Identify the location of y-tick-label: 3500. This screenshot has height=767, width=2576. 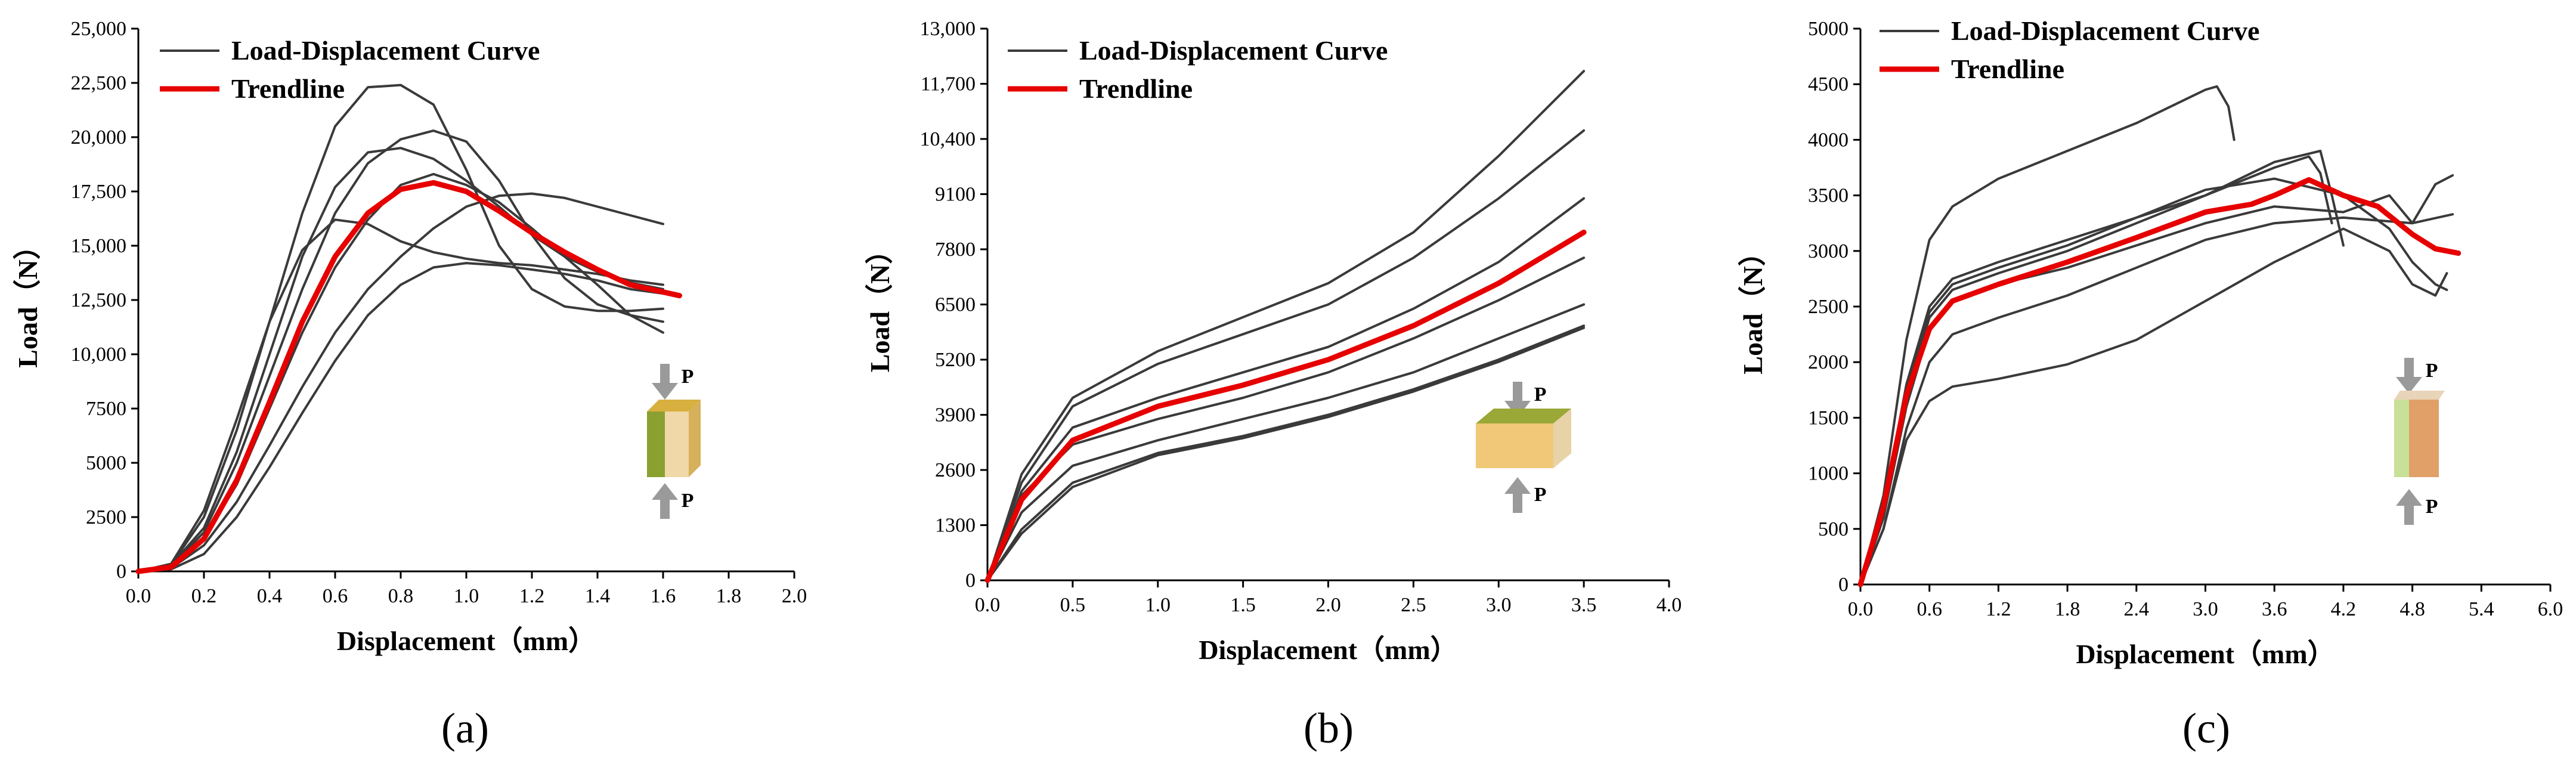
(1829, 196).